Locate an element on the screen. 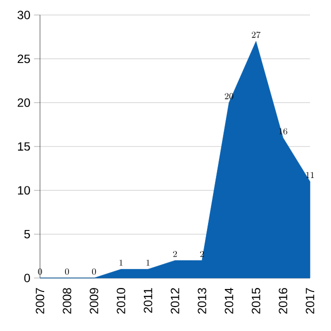 This screenshot has height=331, width=331. x-tick-label: 2008 is located at coordinates (67, 301).